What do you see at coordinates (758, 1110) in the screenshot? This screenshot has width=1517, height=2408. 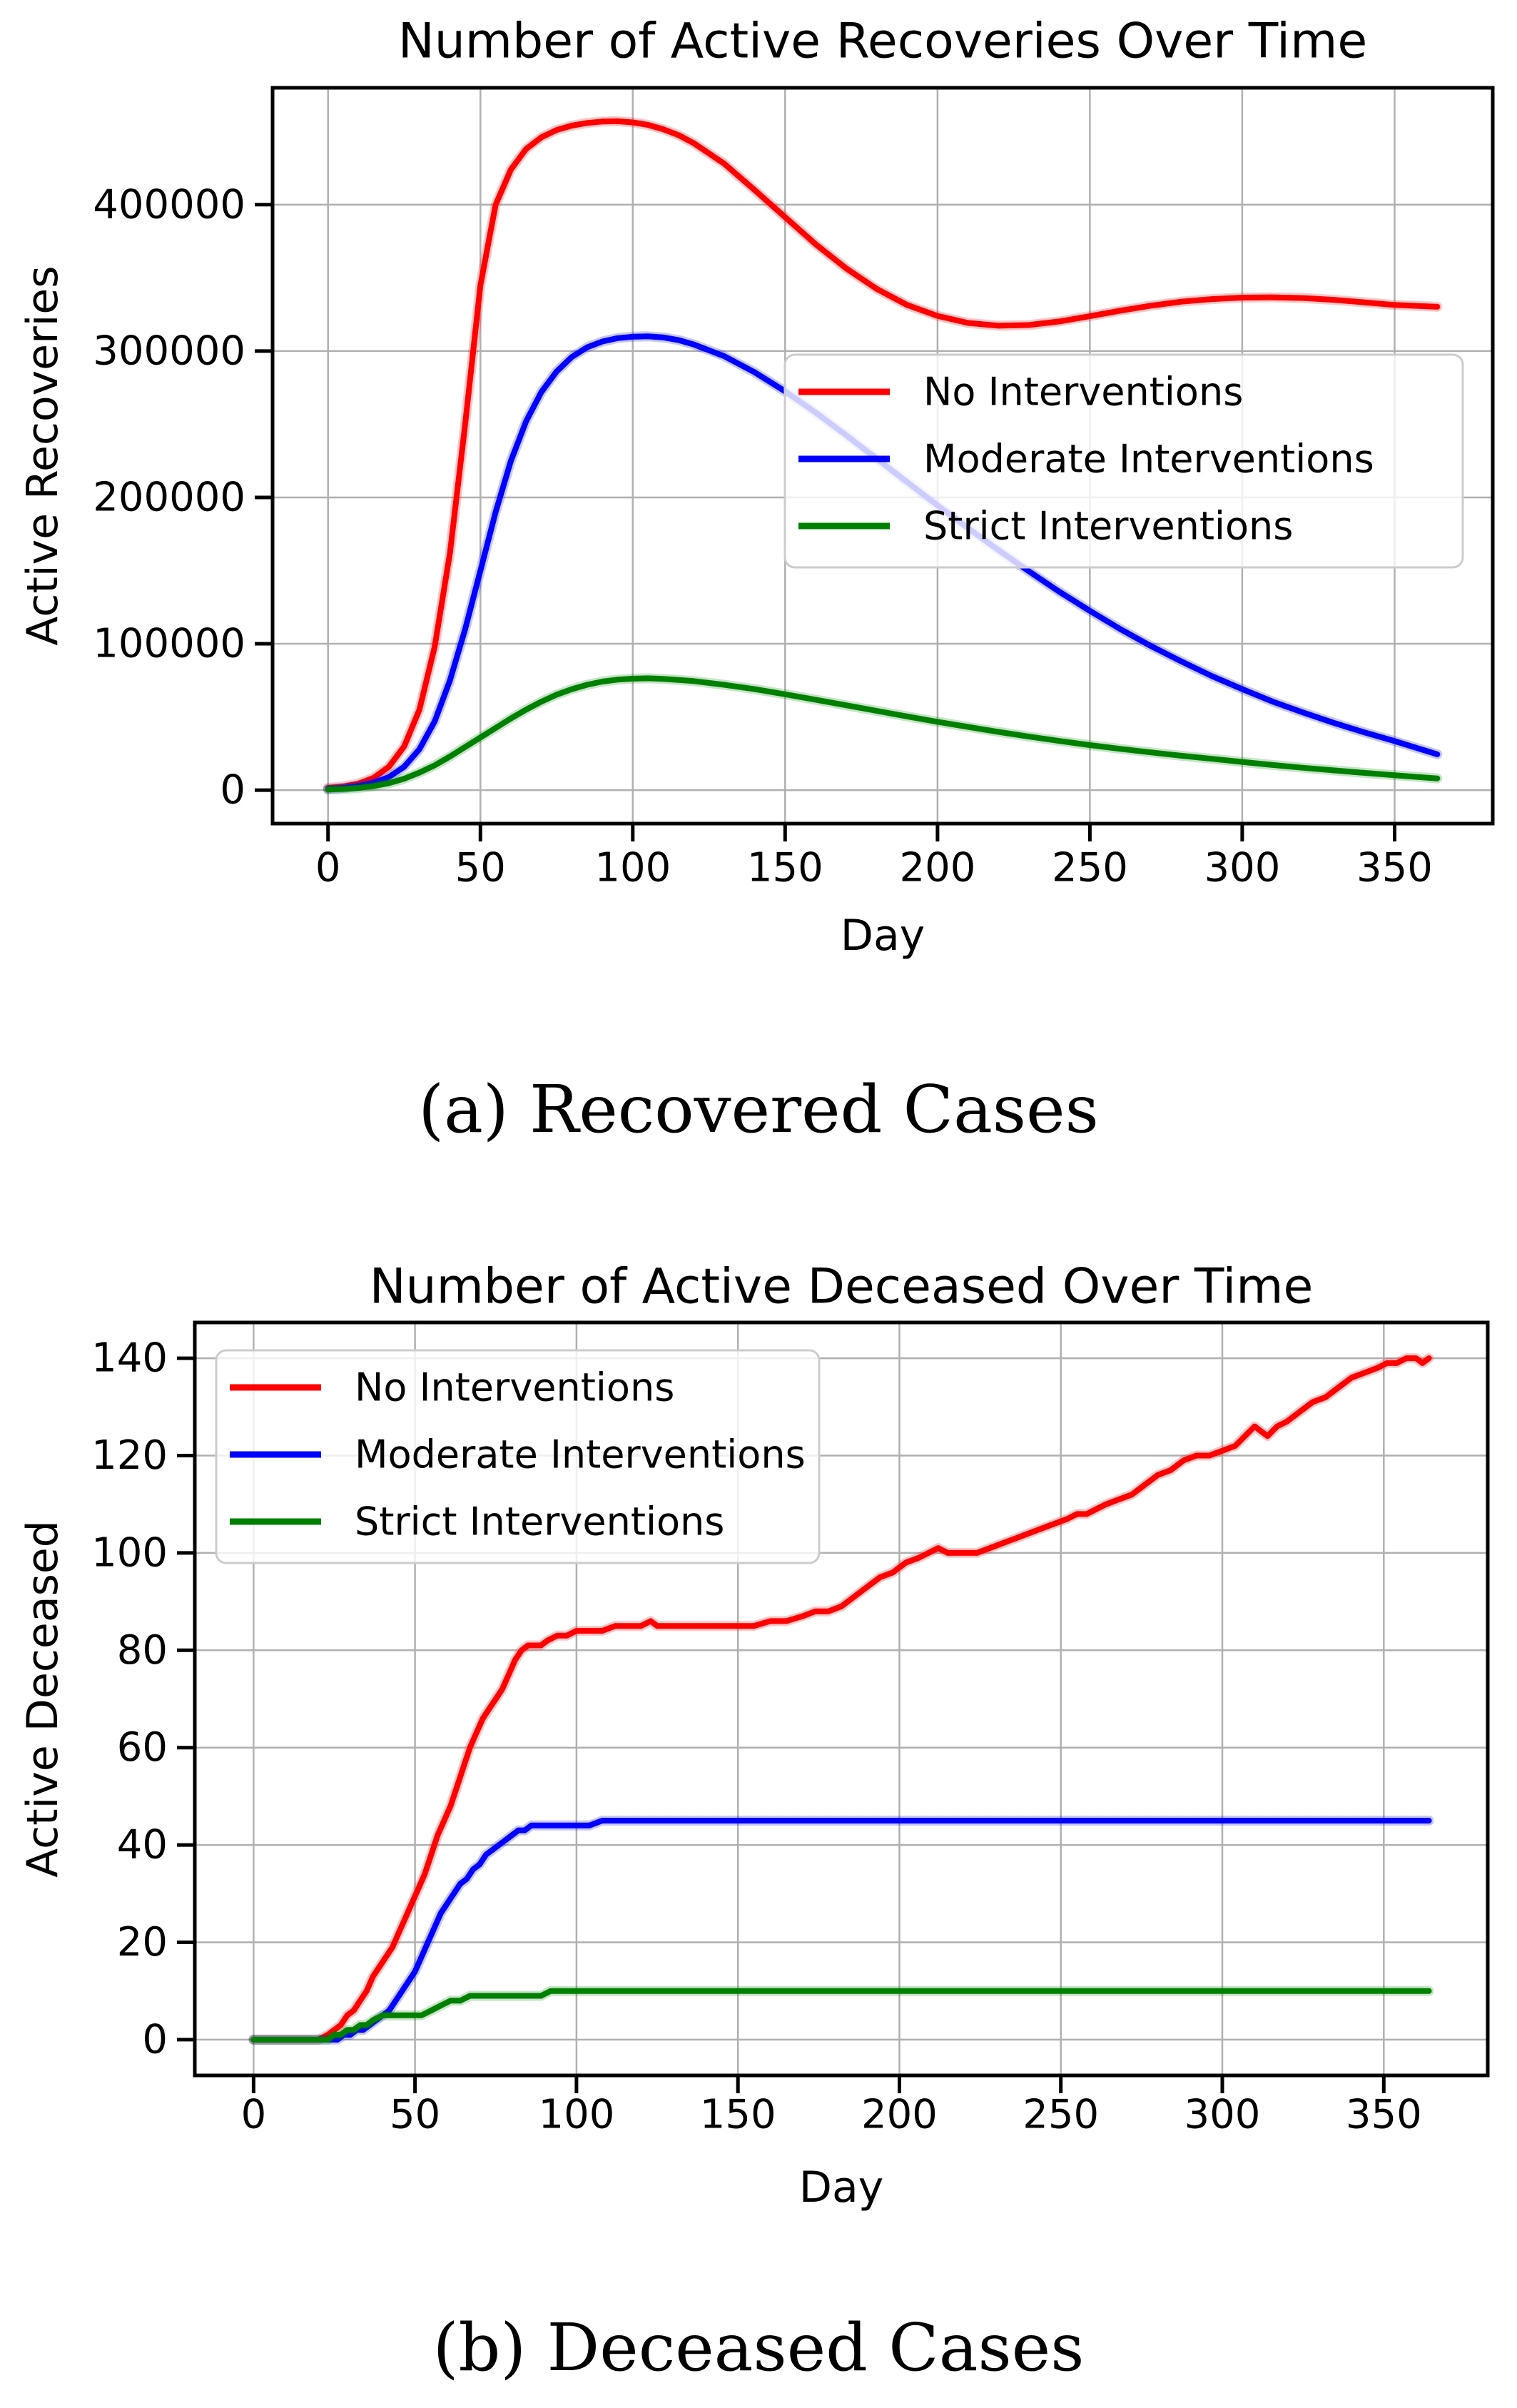 I see `caption-recovered-cases: (a) Recovered Cases` at bounding box center [758, 1110].